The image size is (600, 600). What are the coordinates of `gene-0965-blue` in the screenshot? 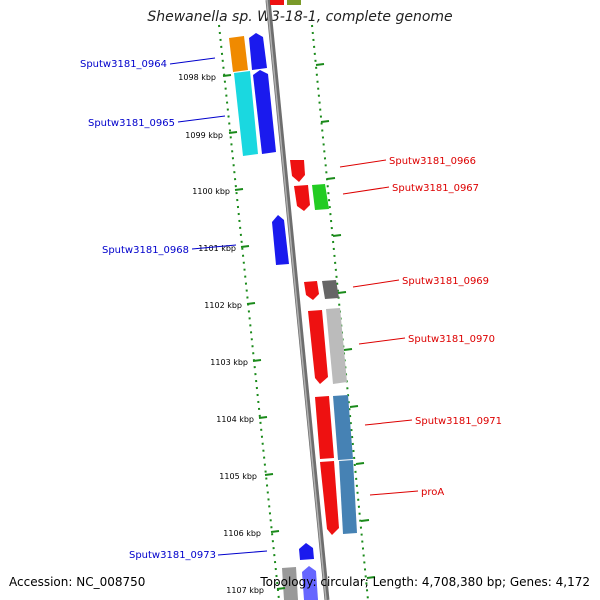 It's located at (264, 112).